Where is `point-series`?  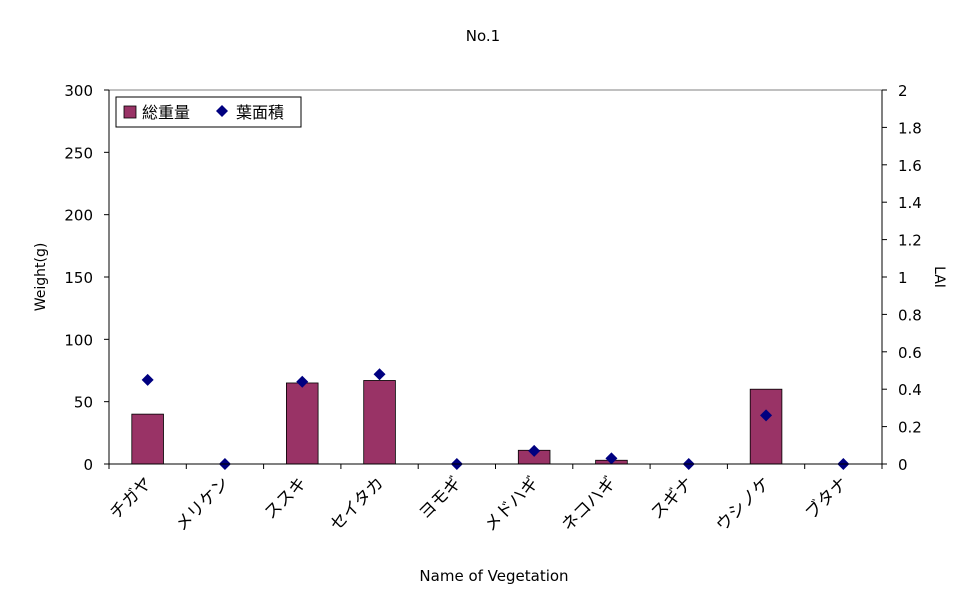 point-series is located at coordinates (495, 419).